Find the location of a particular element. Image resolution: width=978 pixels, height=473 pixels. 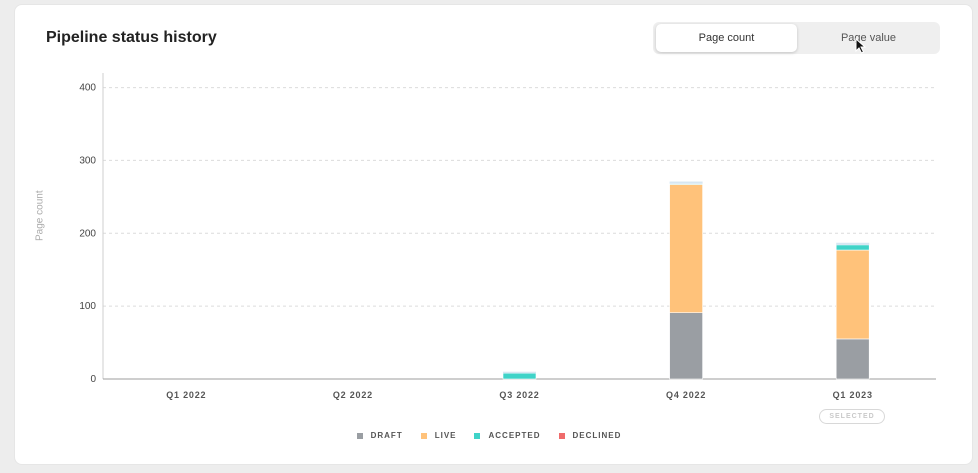

legend-swatch-draft is located at coordinates (359, 435).